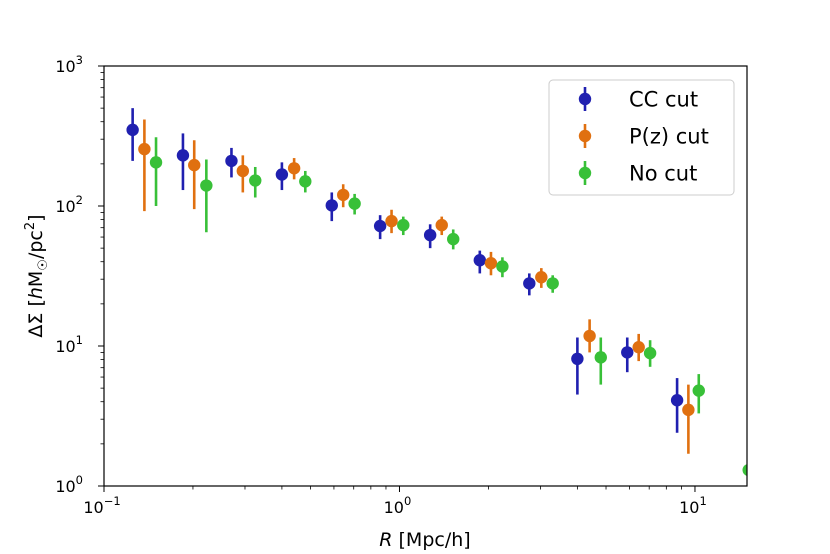 Image resolution: width=830 pixels, height=554 pixels. I want to click on y-tick-label: 10⁰, so click(69, 484).